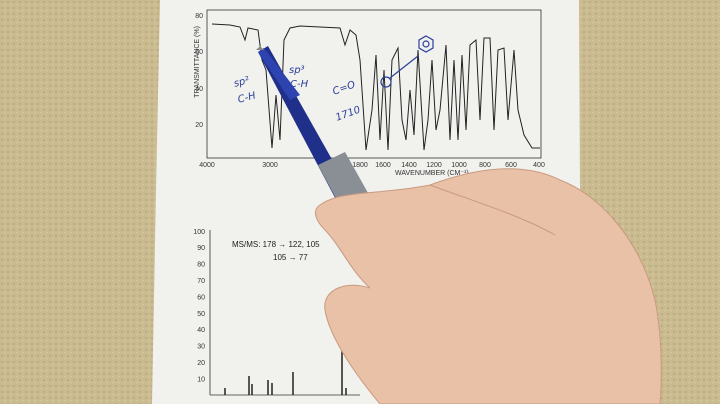 This screenshot has height=404, width=720. Describe the element at coordinates (290, 257) in the screenshot. I see `ms-note: 105 → 77` at that location.